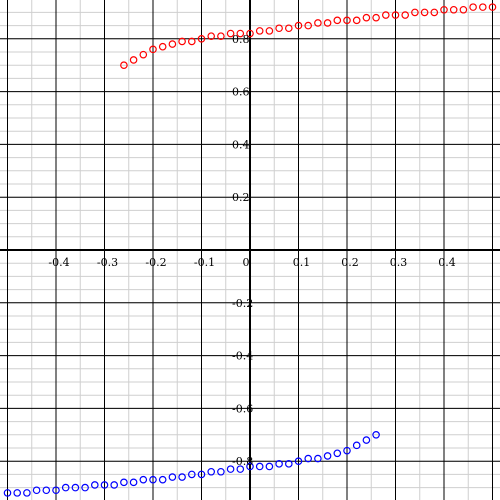 The image size is (500, 500). I want to click on x-tick-label: -0.3, so click(107, 262).